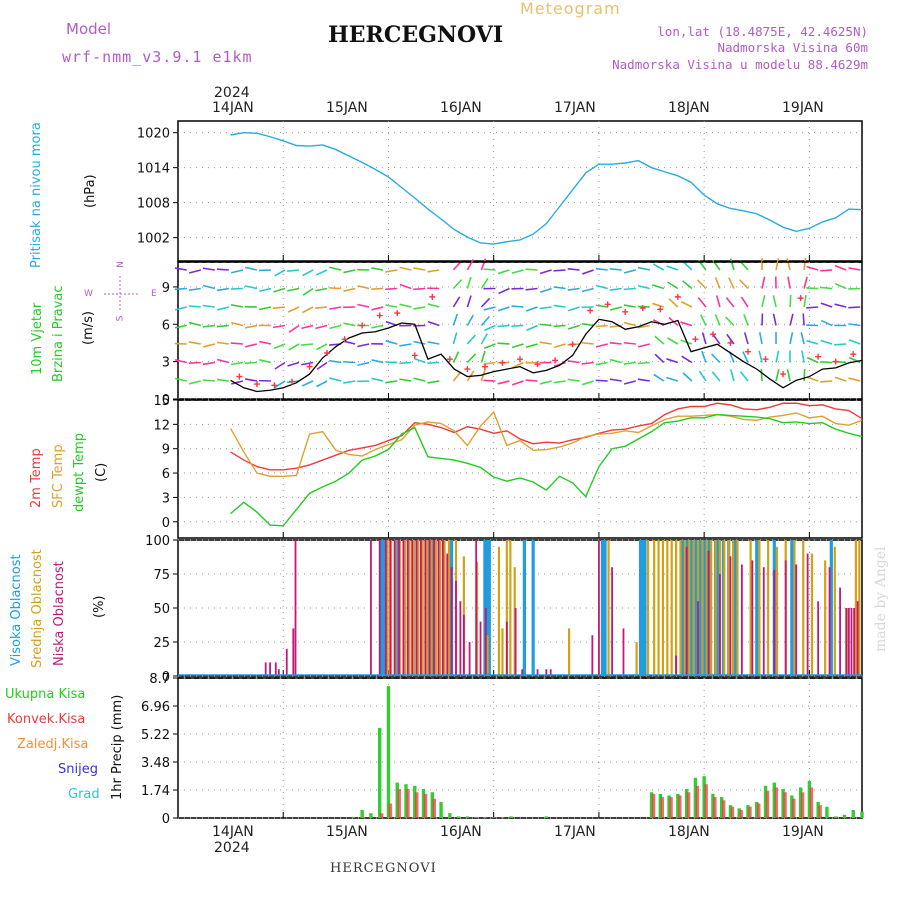  Describe the element at coordinates (461, 108) in the screenshot. I see `day-top-2: 16JAN` at that location.